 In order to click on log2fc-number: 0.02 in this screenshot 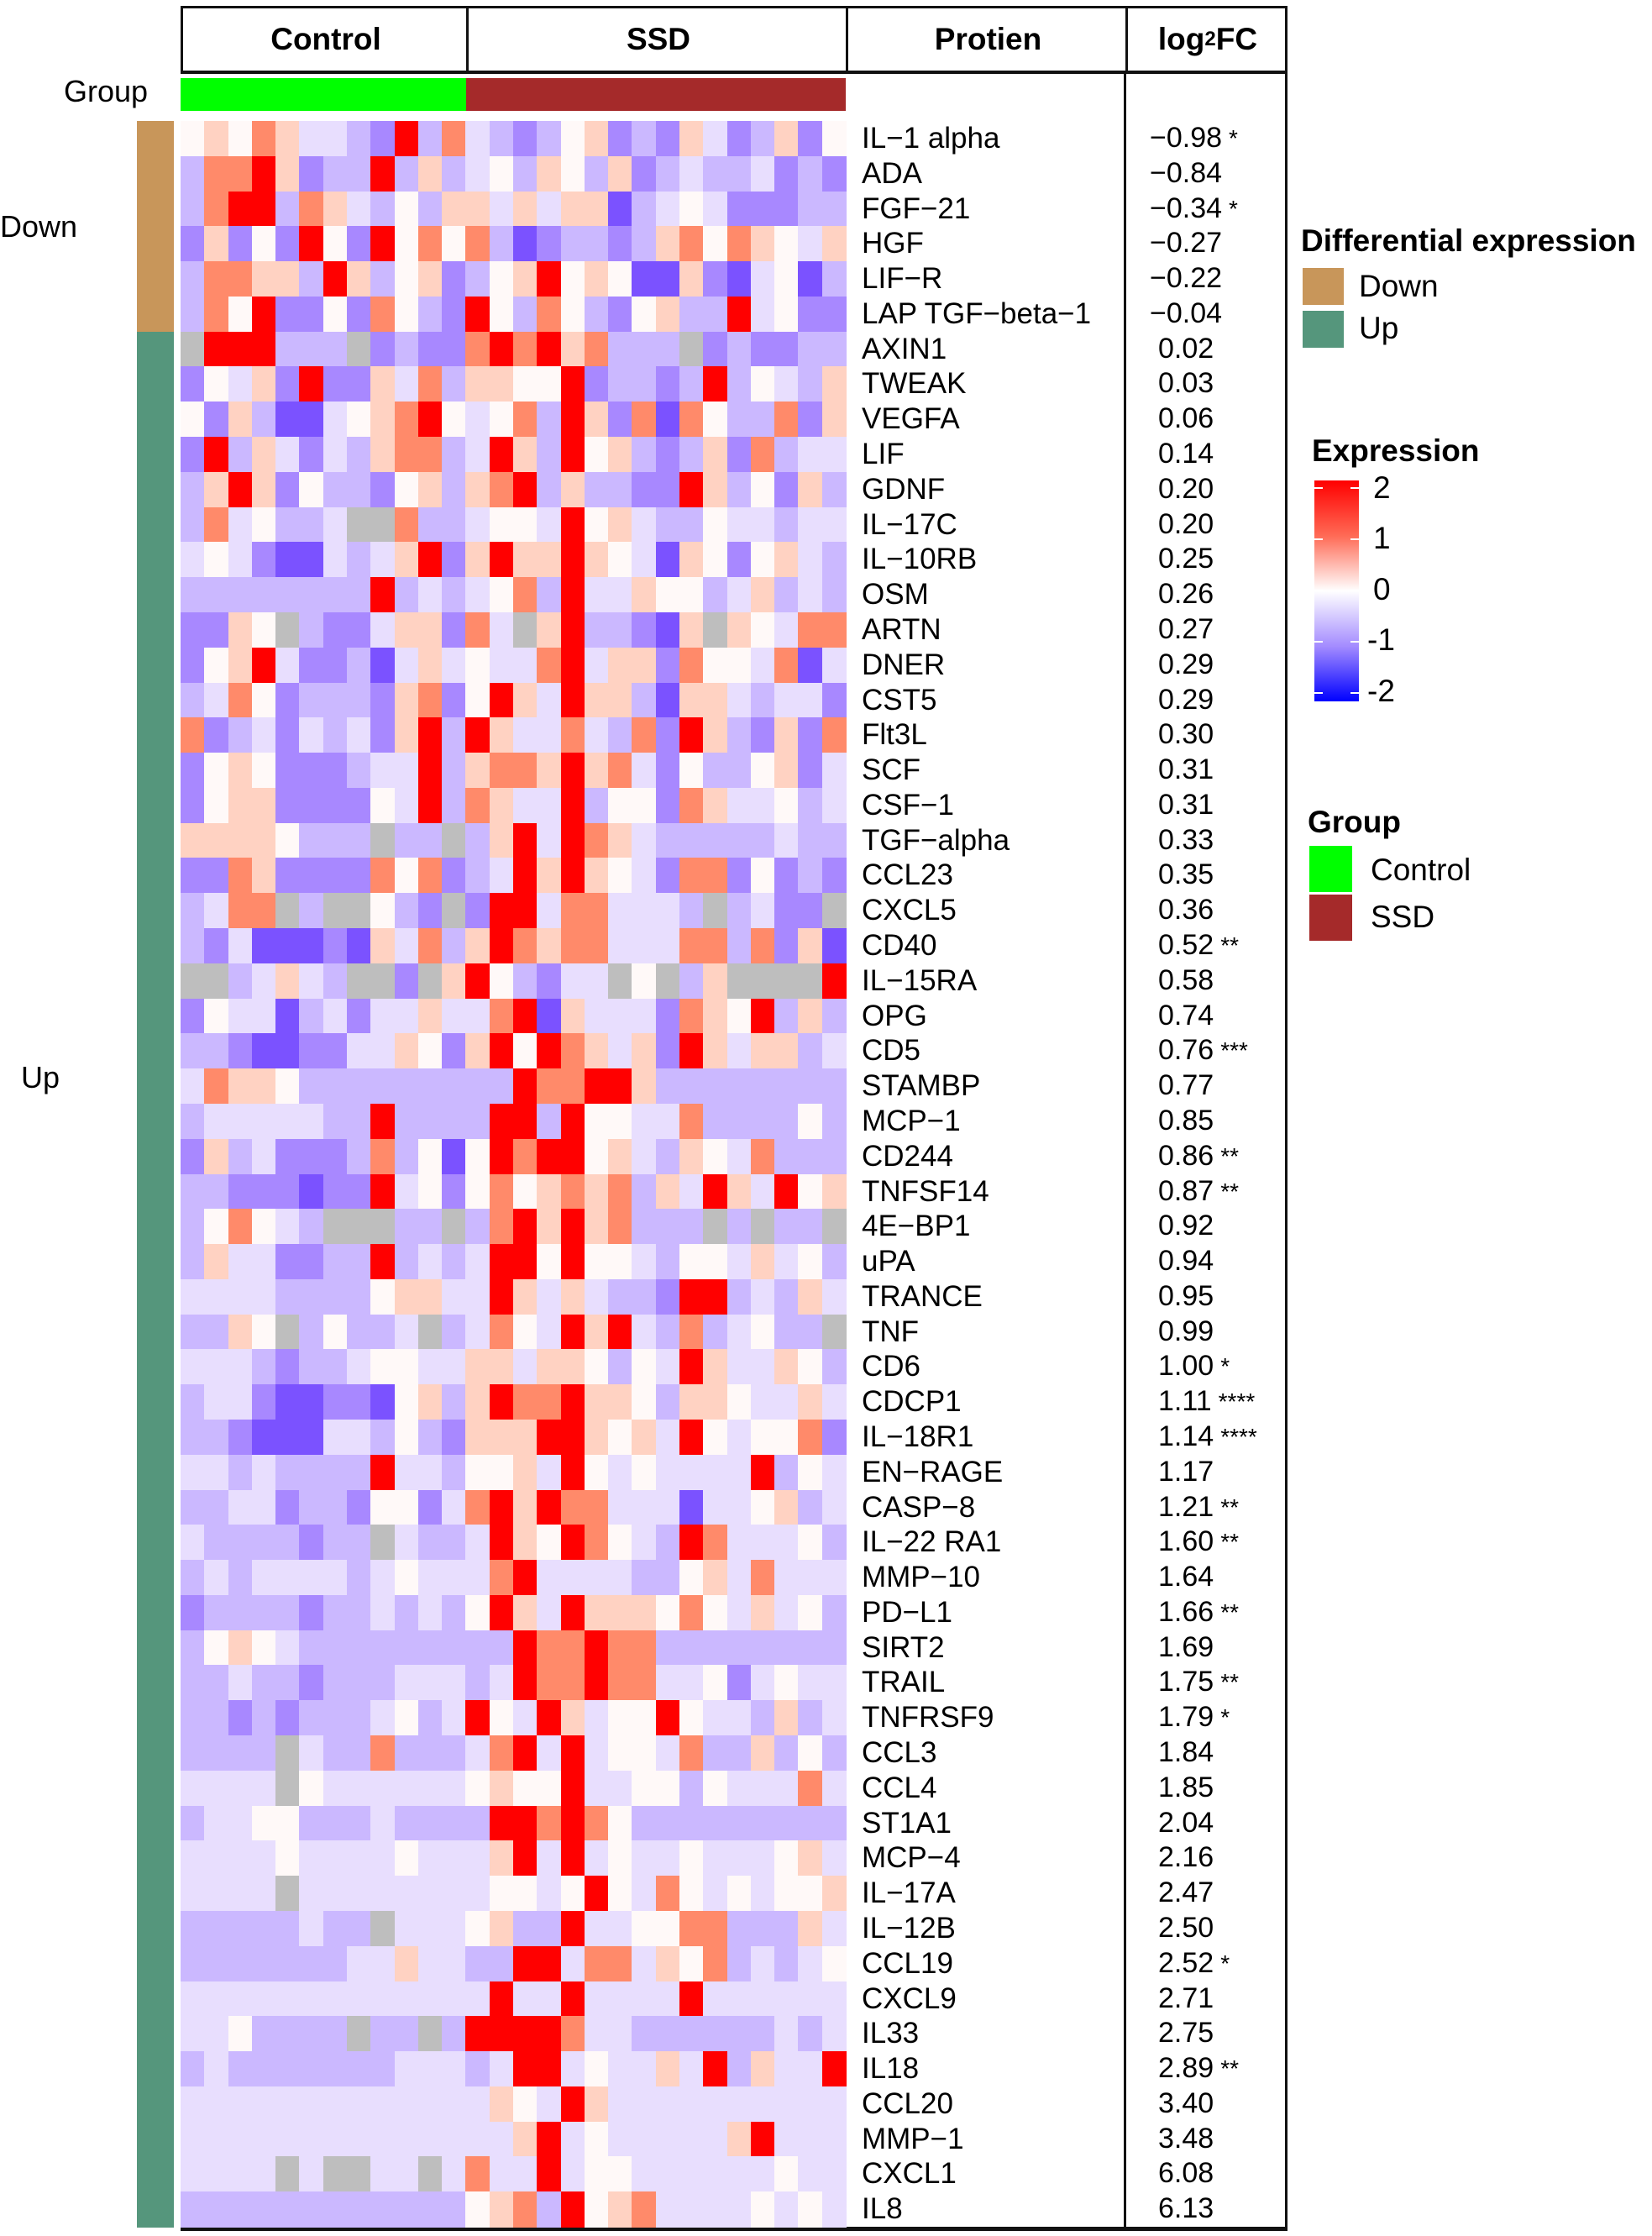, I will do `click(1186, 349)`.